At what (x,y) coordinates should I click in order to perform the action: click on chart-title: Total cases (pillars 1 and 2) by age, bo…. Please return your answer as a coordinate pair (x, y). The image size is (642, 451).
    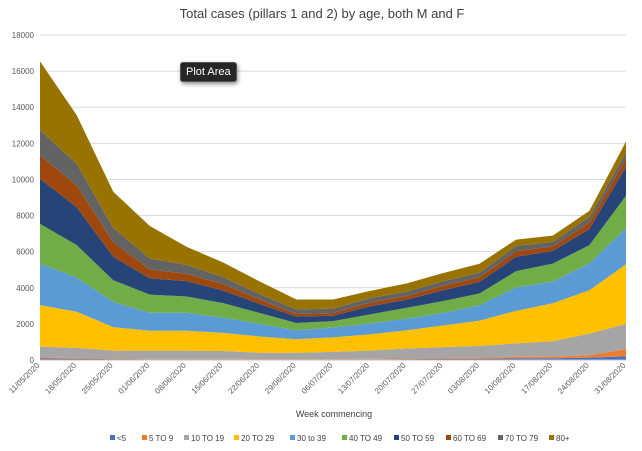
    Looking at the image, I should click on (322, 13).